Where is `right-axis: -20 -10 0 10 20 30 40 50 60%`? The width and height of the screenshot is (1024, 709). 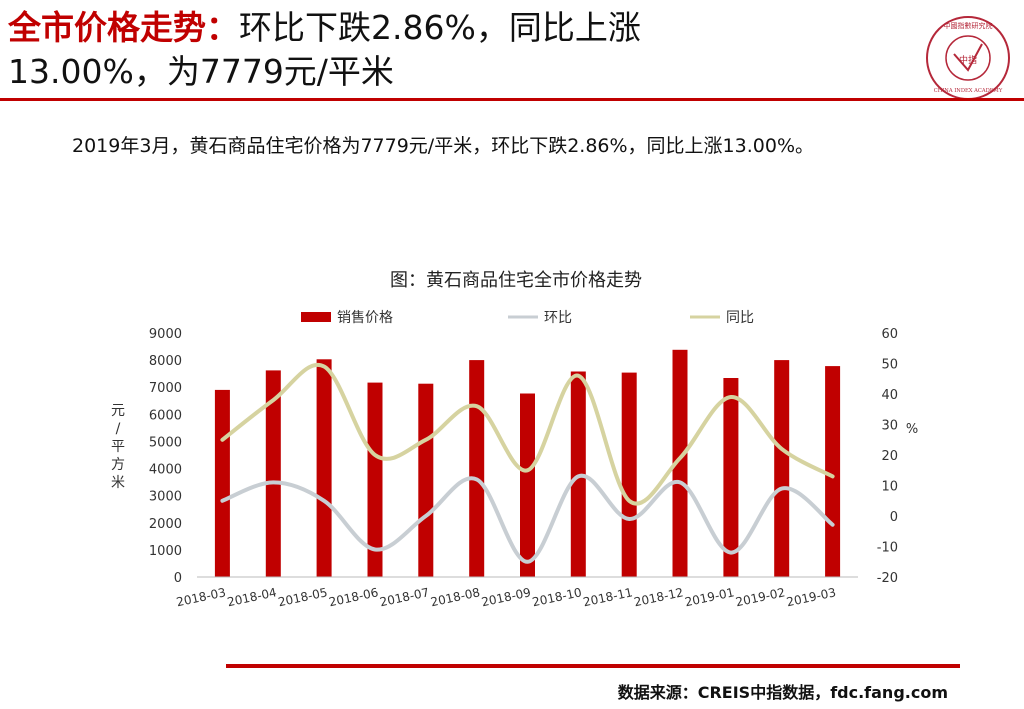
right-axis: -20 -10 0 10 20 30 40 50 60% is located at coordinates (897, 456).